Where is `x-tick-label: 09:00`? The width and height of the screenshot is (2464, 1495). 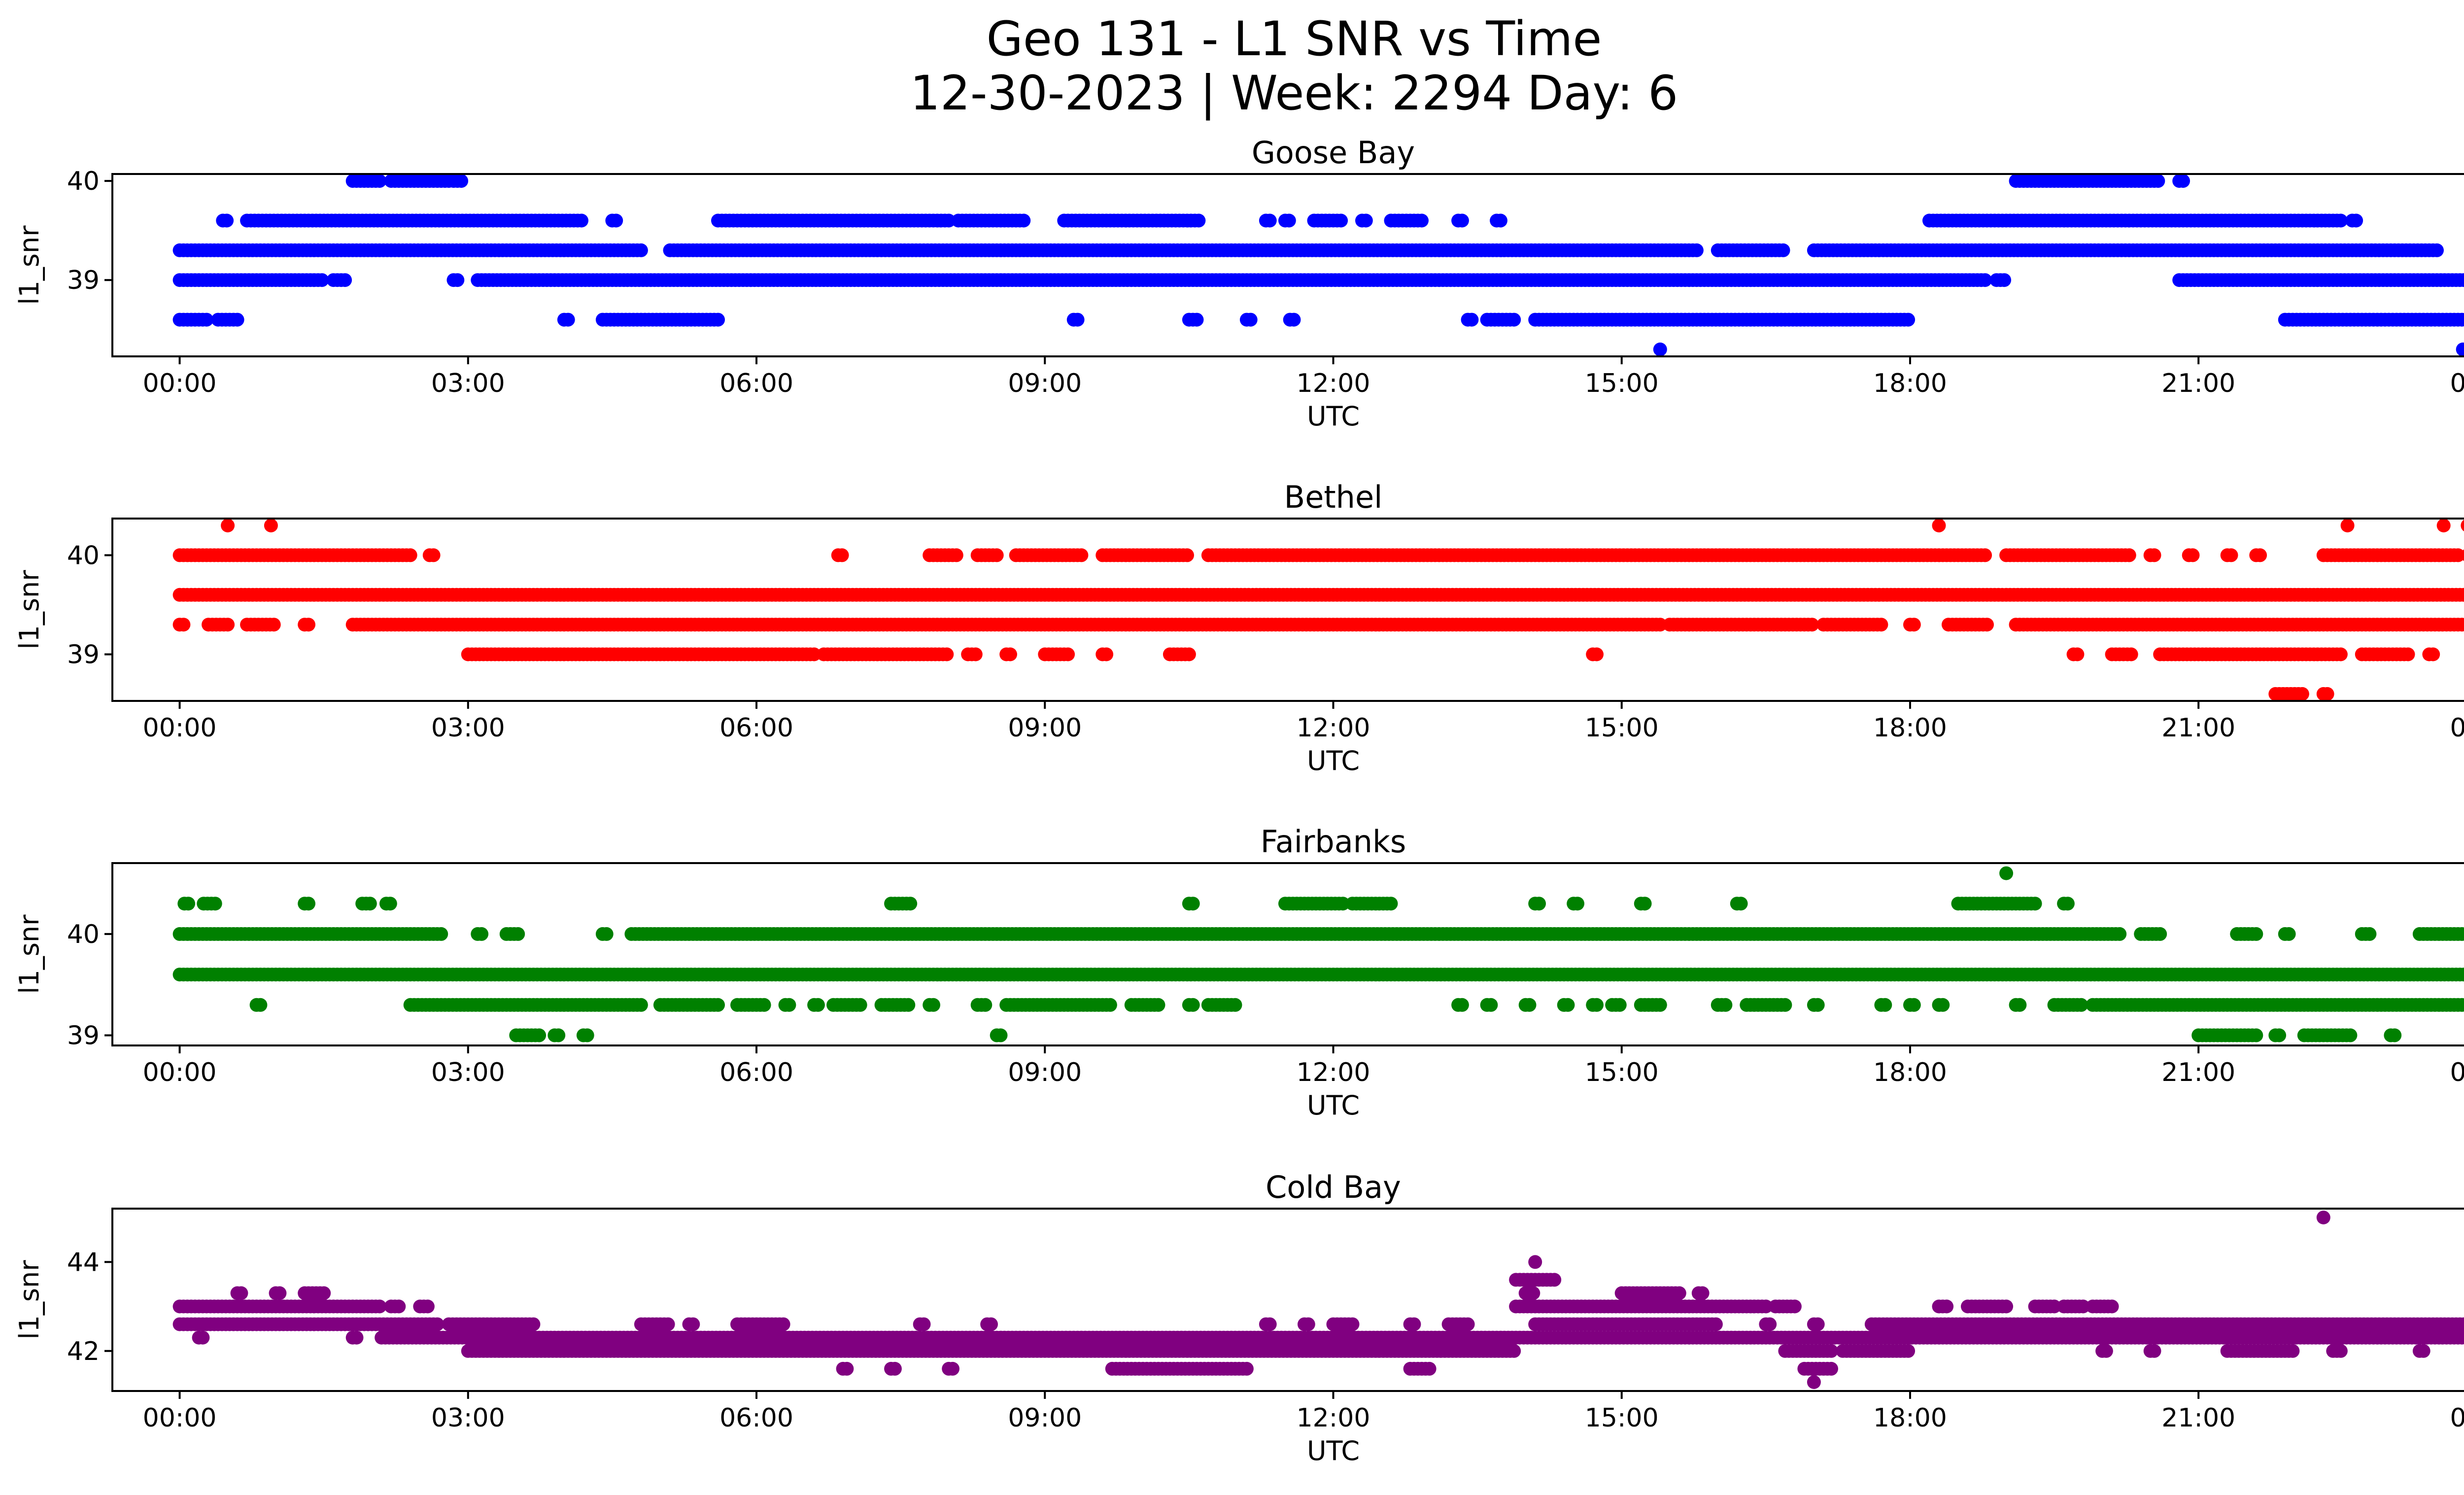 x-tick-label: 09:00 is located at coordinates (1045, 383).